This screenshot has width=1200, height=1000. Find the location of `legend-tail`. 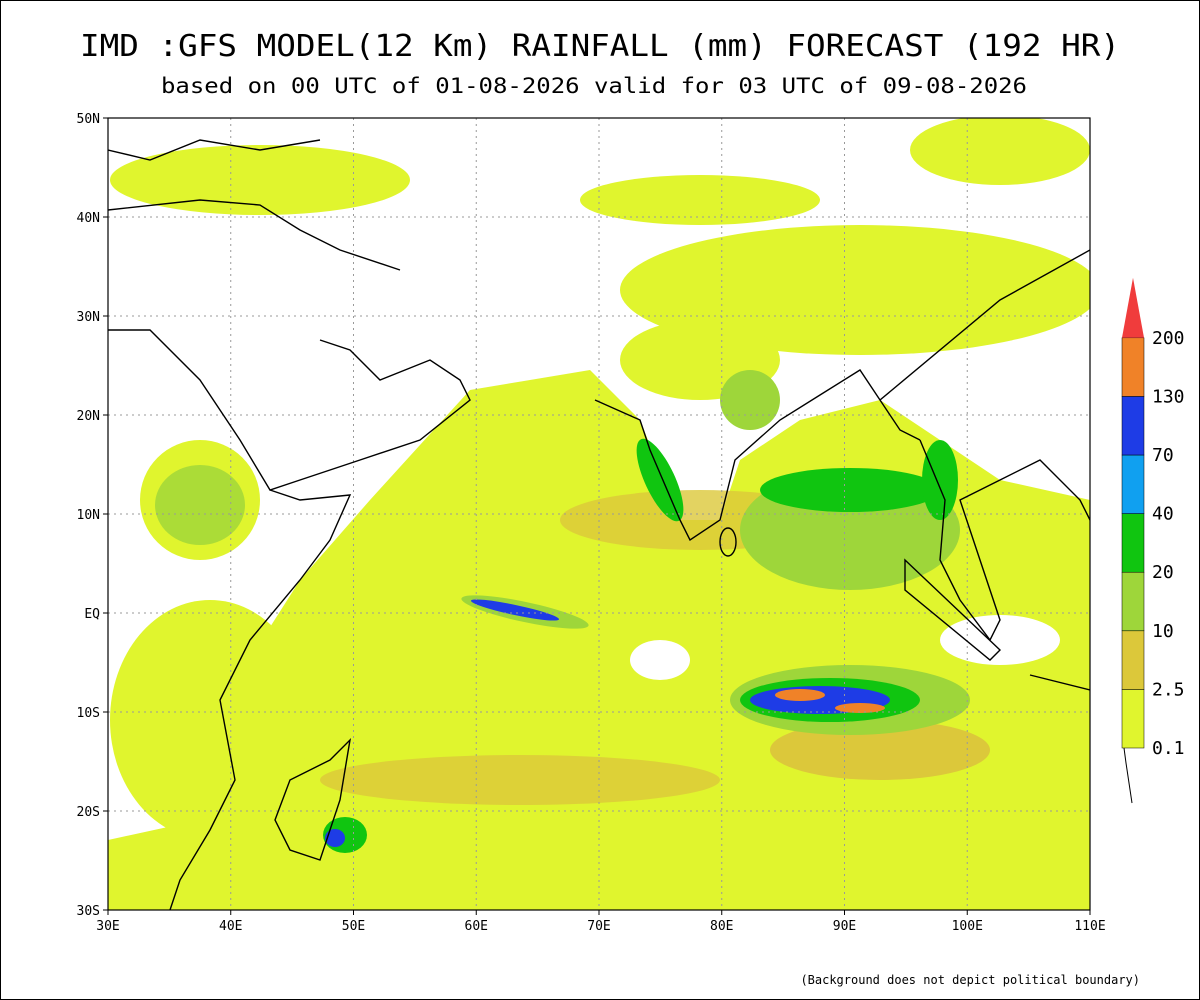

legend-tail is located at coordinates (1128, 775).